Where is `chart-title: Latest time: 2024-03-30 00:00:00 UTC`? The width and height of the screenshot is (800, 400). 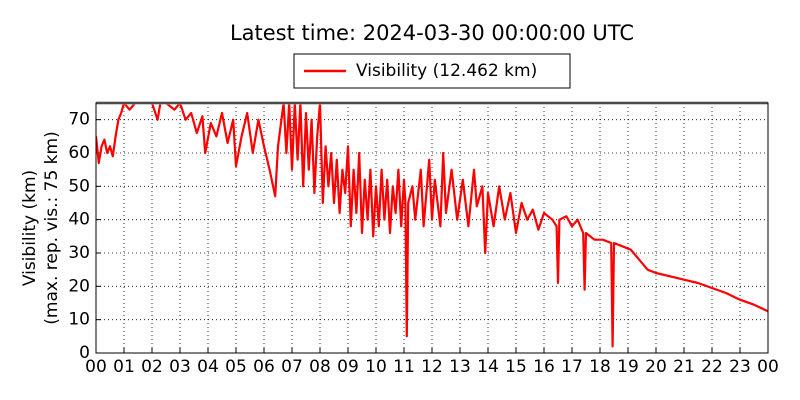 chart-title: Latest time: 2024-03-30 00:00:00 UTC is located at coordinates (432, 33).